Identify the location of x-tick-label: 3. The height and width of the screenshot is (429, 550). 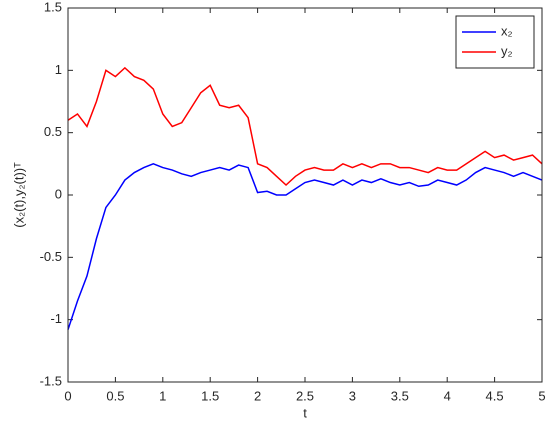
(352, 395).